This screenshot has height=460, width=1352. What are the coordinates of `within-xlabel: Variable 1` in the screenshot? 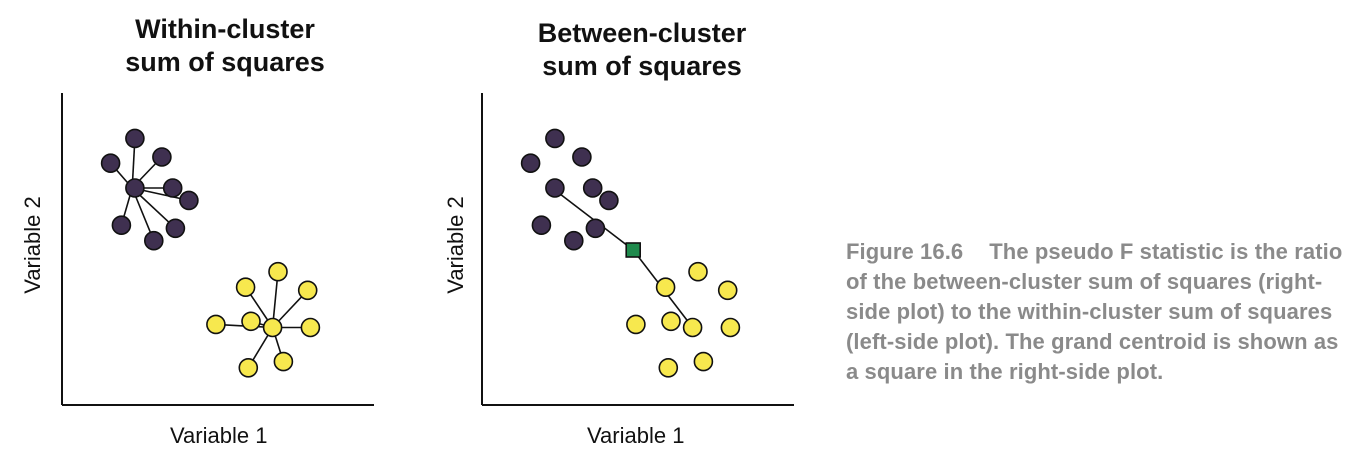 It's located at (219, 435).